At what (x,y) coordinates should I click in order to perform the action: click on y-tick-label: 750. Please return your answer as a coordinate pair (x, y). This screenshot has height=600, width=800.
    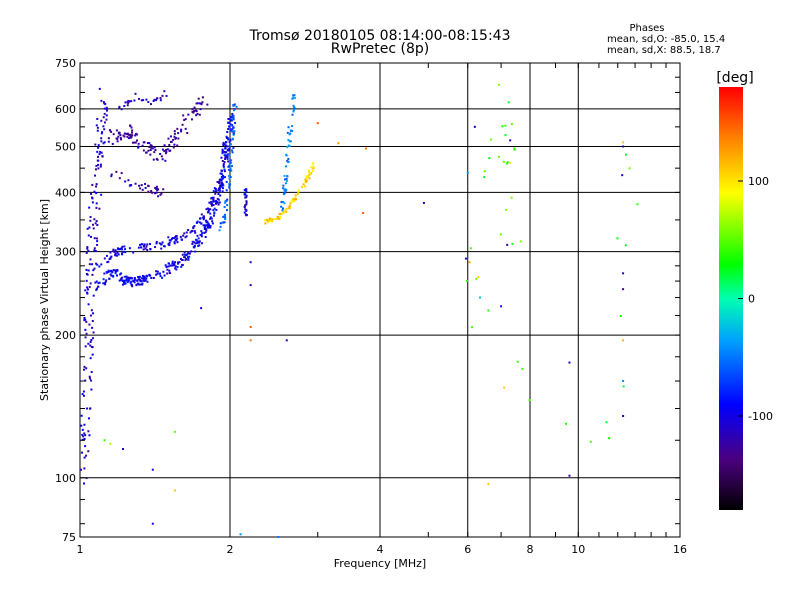
    Looking at the image, I should click on (65, 63).